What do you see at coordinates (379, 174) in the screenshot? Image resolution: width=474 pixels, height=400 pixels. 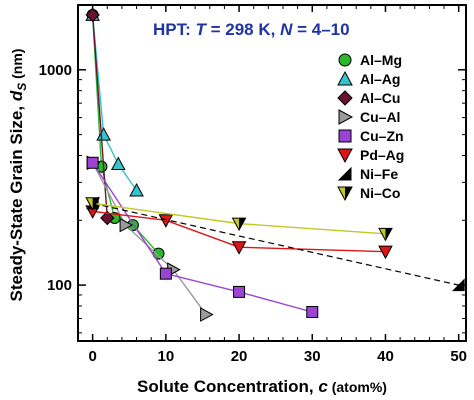 I see `legend-label: Ni–Fe` at bounding box center [379, 174].